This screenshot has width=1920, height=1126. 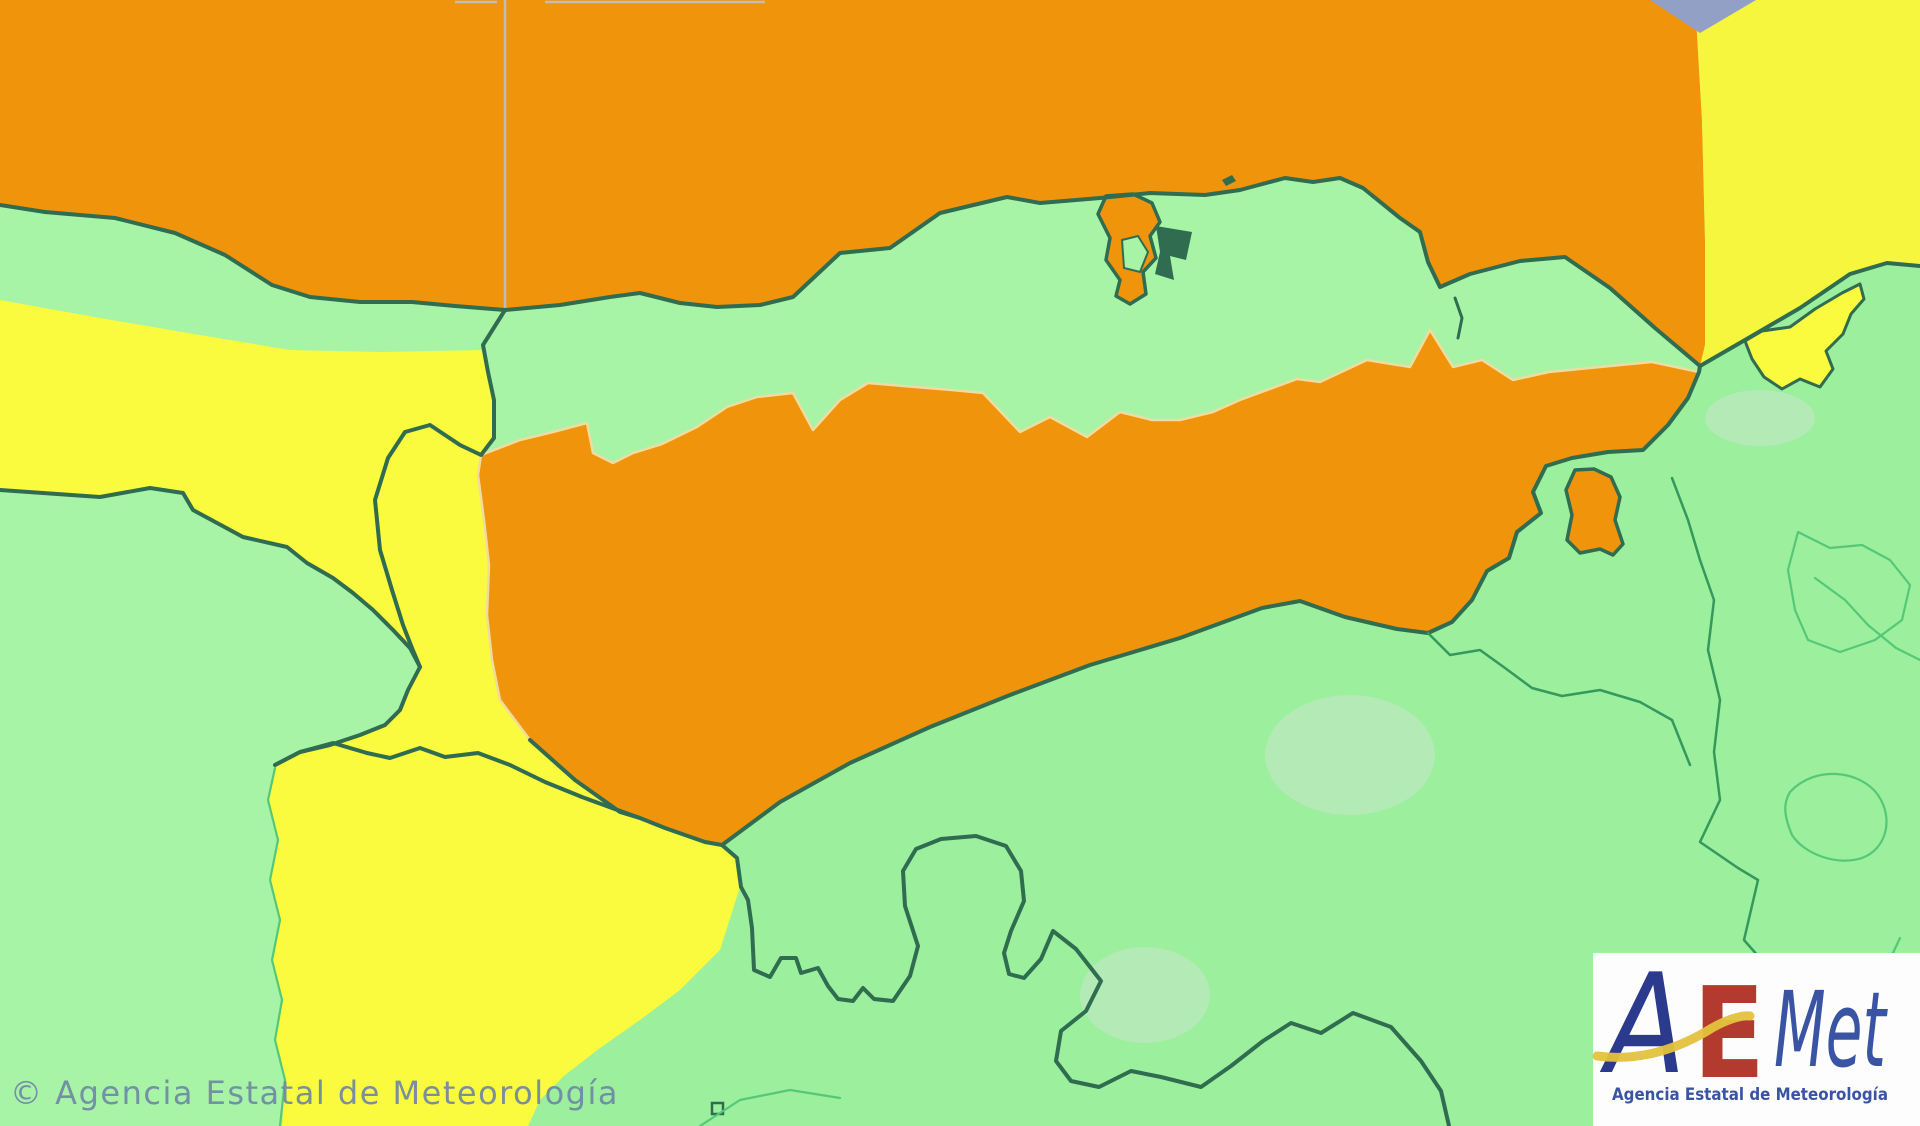 What do you see at coordinates (1756, 1039) in the screenshot?
I see `logo-background` at bounding box center [1756, 1039].